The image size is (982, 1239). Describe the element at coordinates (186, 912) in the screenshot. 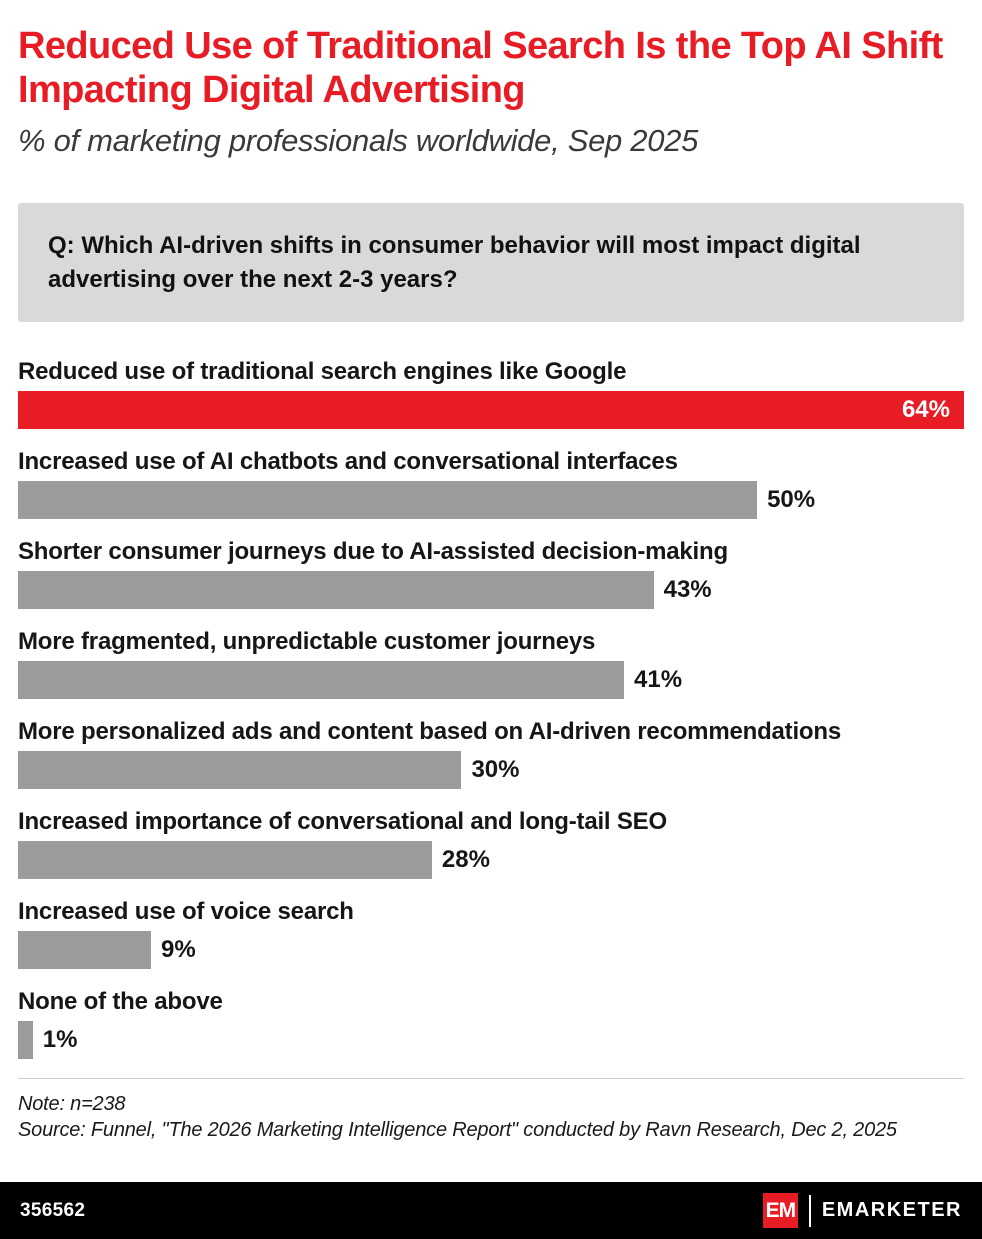

I see `bar-category-label: Increased use of voice search` at that location.